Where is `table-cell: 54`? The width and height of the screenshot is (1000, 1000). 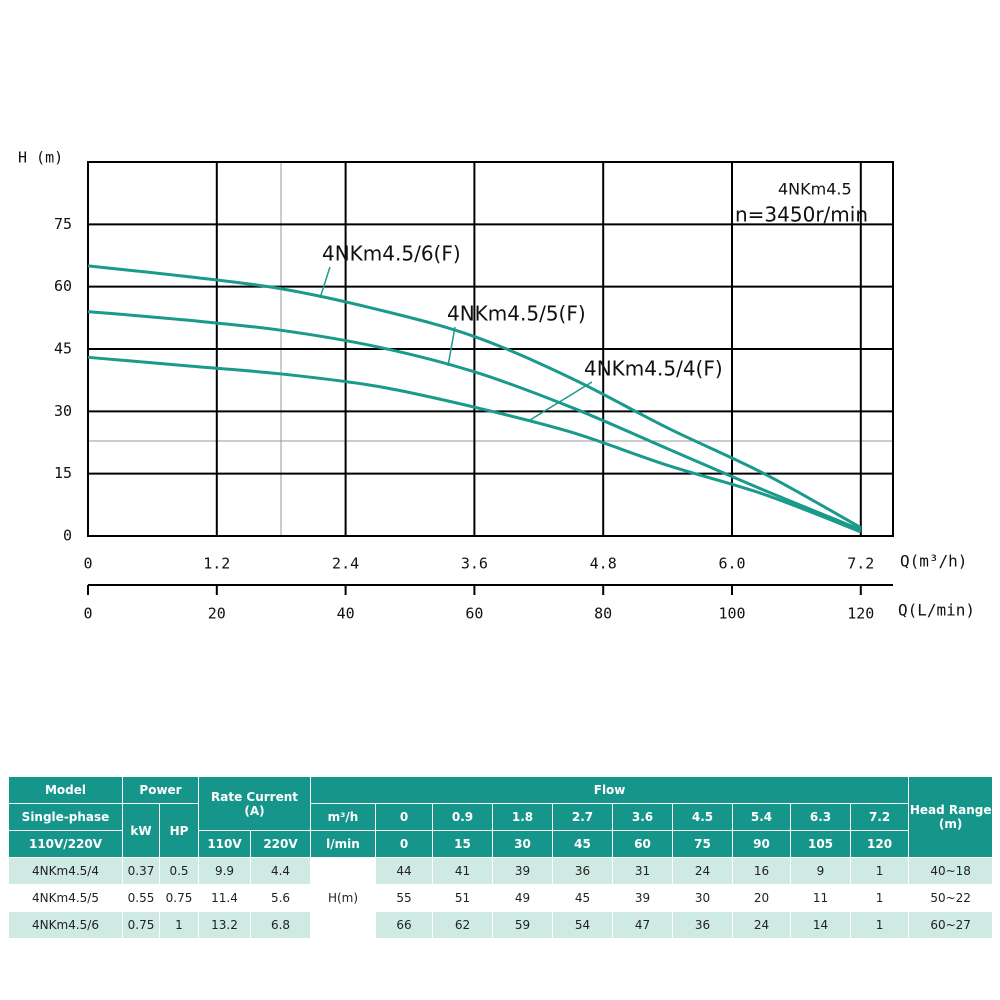
table-cell: 54 is located at coordinates (582, 925).